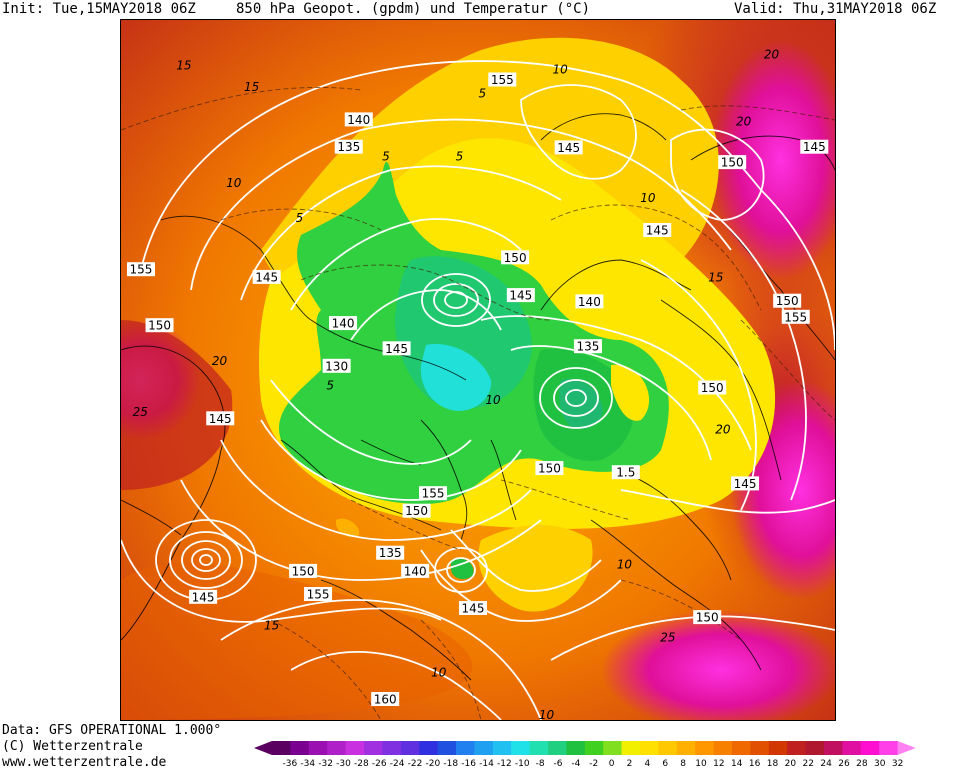 The height and width of the screenshot is (770, 956). I want to click on colorbar-tick-label: -18, so click(450, 764).